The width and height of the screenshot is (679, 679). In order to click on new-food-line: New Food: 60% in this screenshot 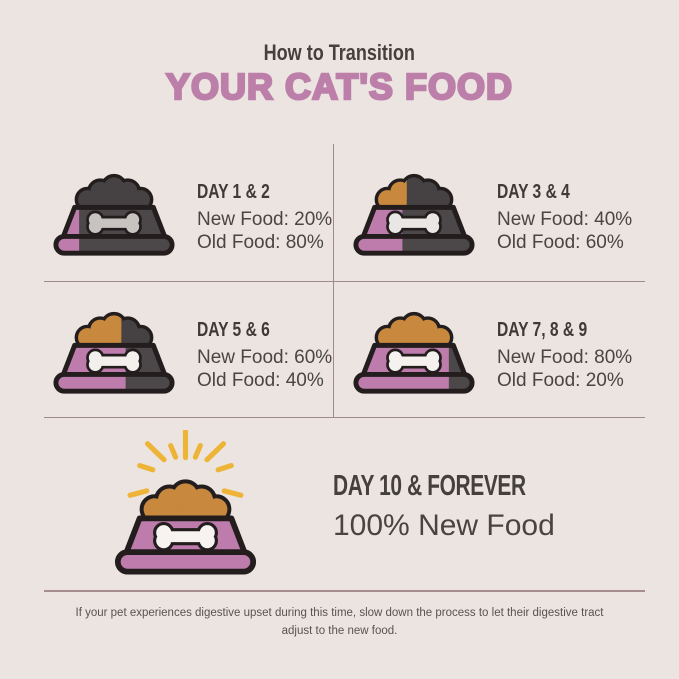, I will do `click(265, 357)`.